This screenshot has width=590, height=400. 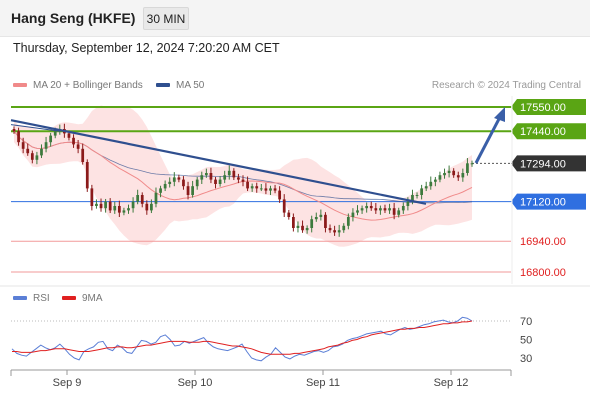 What do you see at coordinates (242, 339) in the screenshot?
I see `rsi-line` at bounding box center [242, 339].